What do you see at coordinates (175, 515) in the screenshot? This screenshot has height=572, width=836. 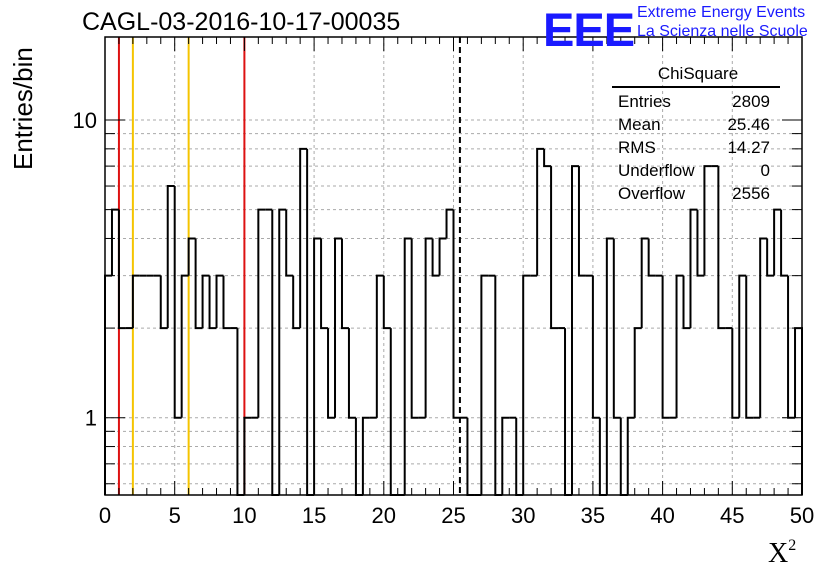 I see `x-tick-label: 5` at bounding box center [175, 515].